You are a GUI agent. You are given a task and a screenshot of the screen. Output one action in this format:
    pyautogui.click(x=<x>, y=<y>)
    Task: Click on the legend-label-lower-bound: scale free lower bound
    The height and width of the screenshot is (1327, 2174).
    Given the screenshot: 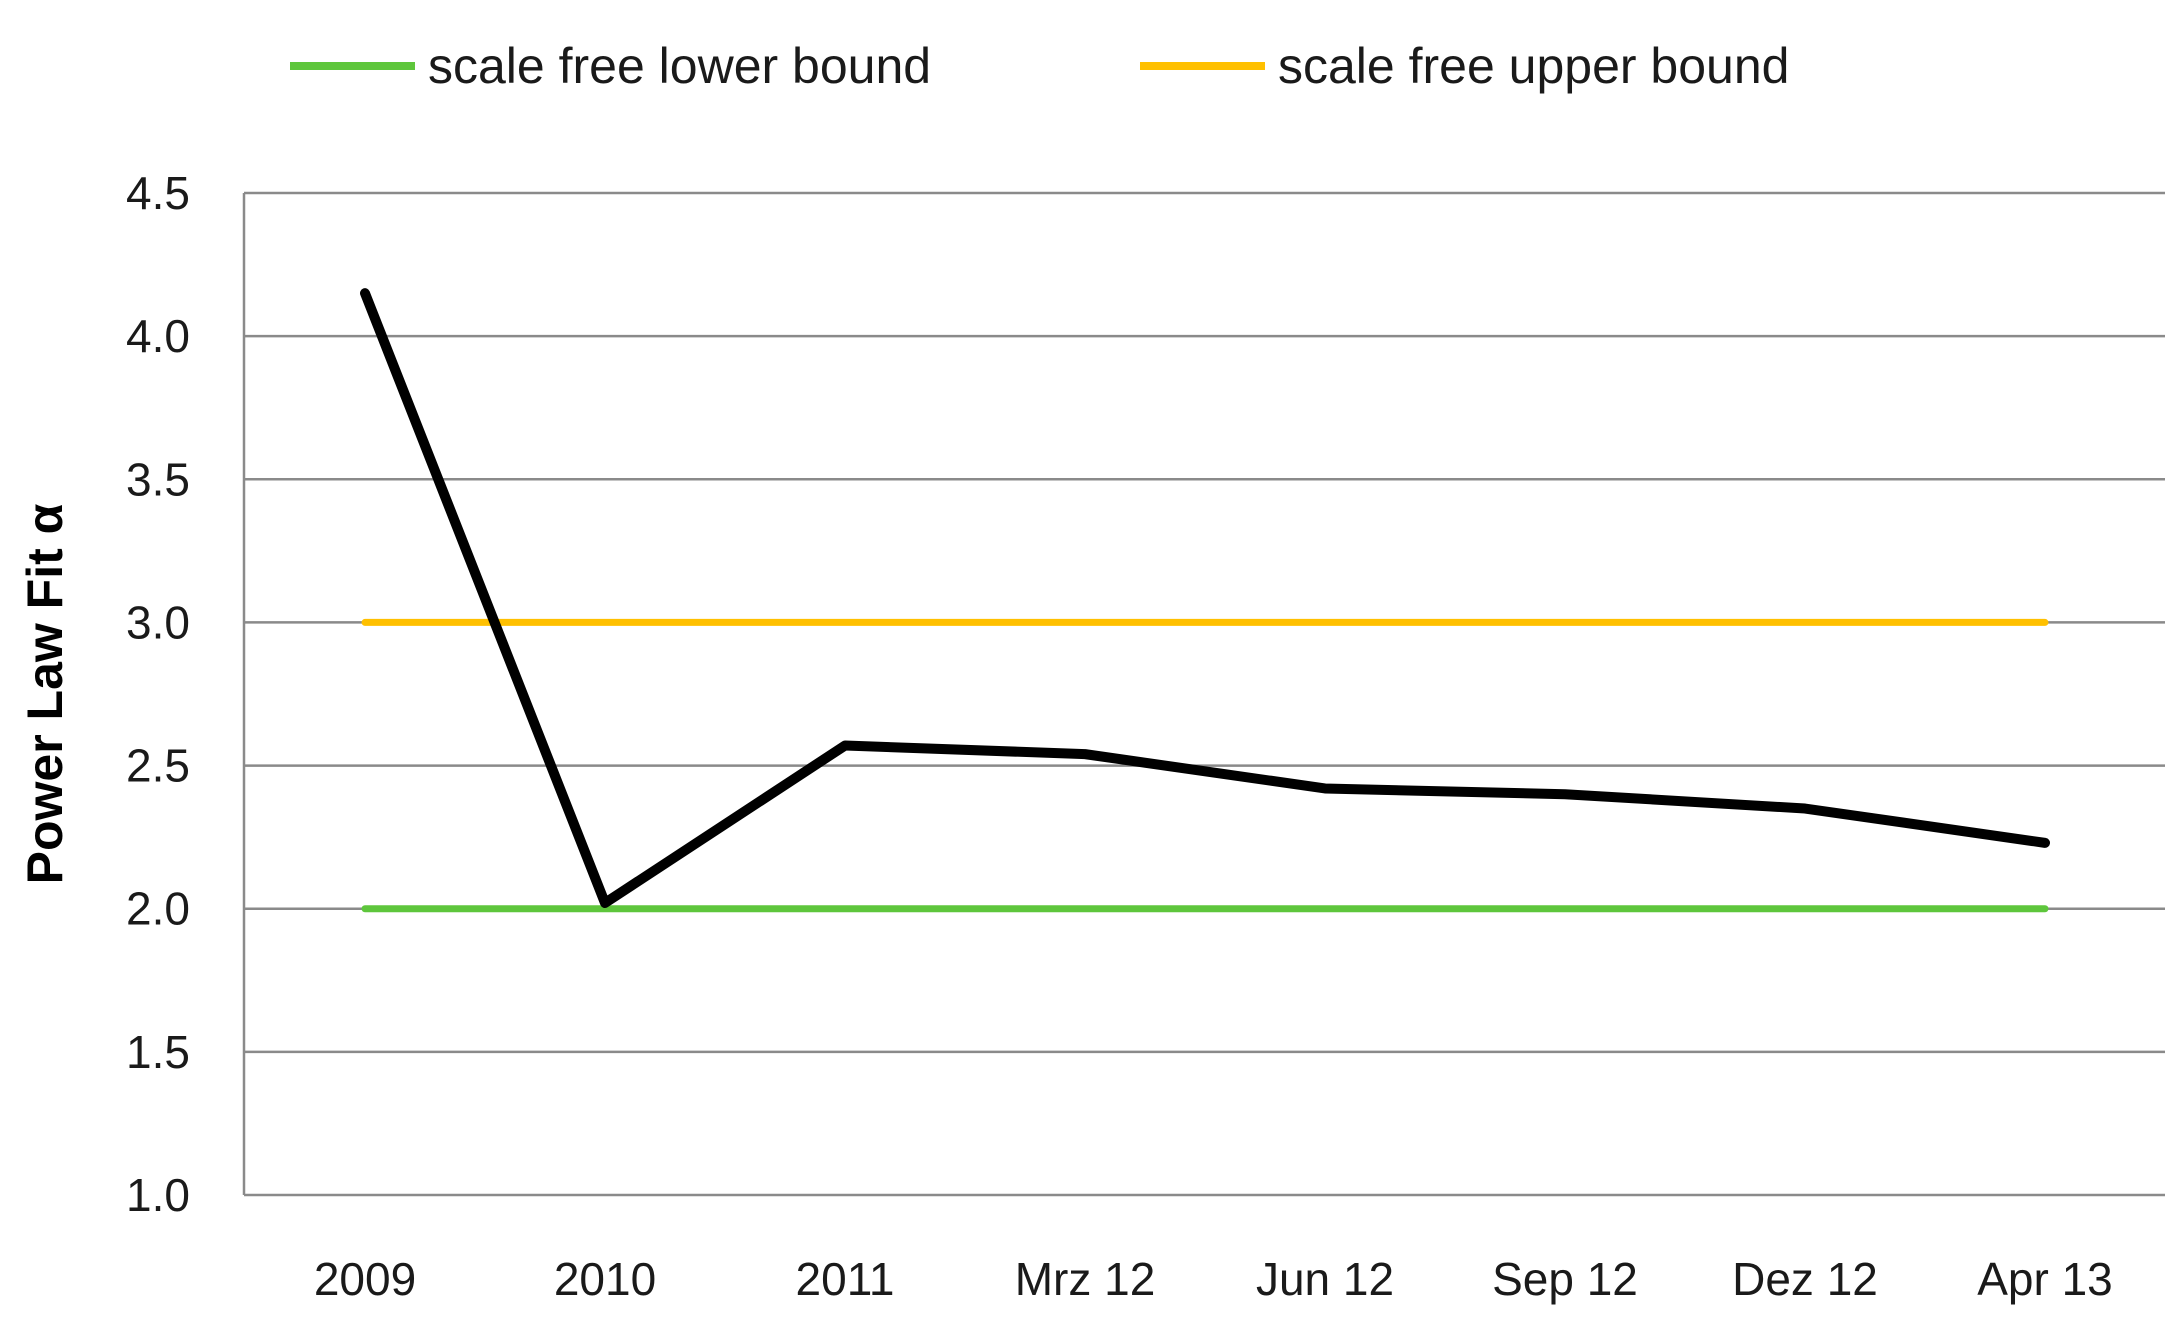 What is the action you would take?
    pyautogui.click(x=679, y=66)
    